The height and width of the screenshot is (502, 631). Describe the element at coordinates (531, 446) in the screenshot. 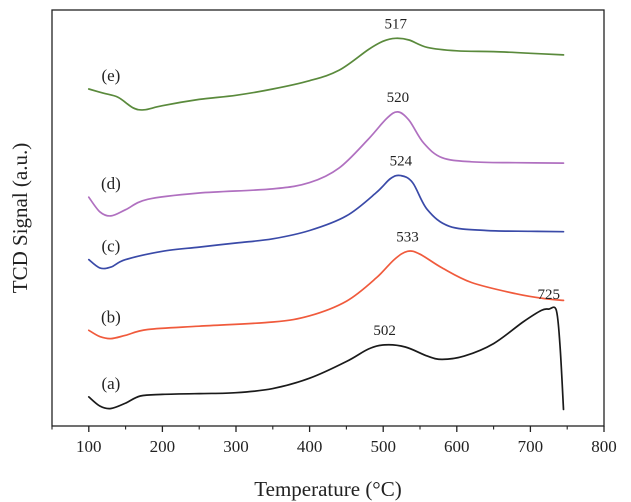

I see `x-tick-label: 700` at that location.